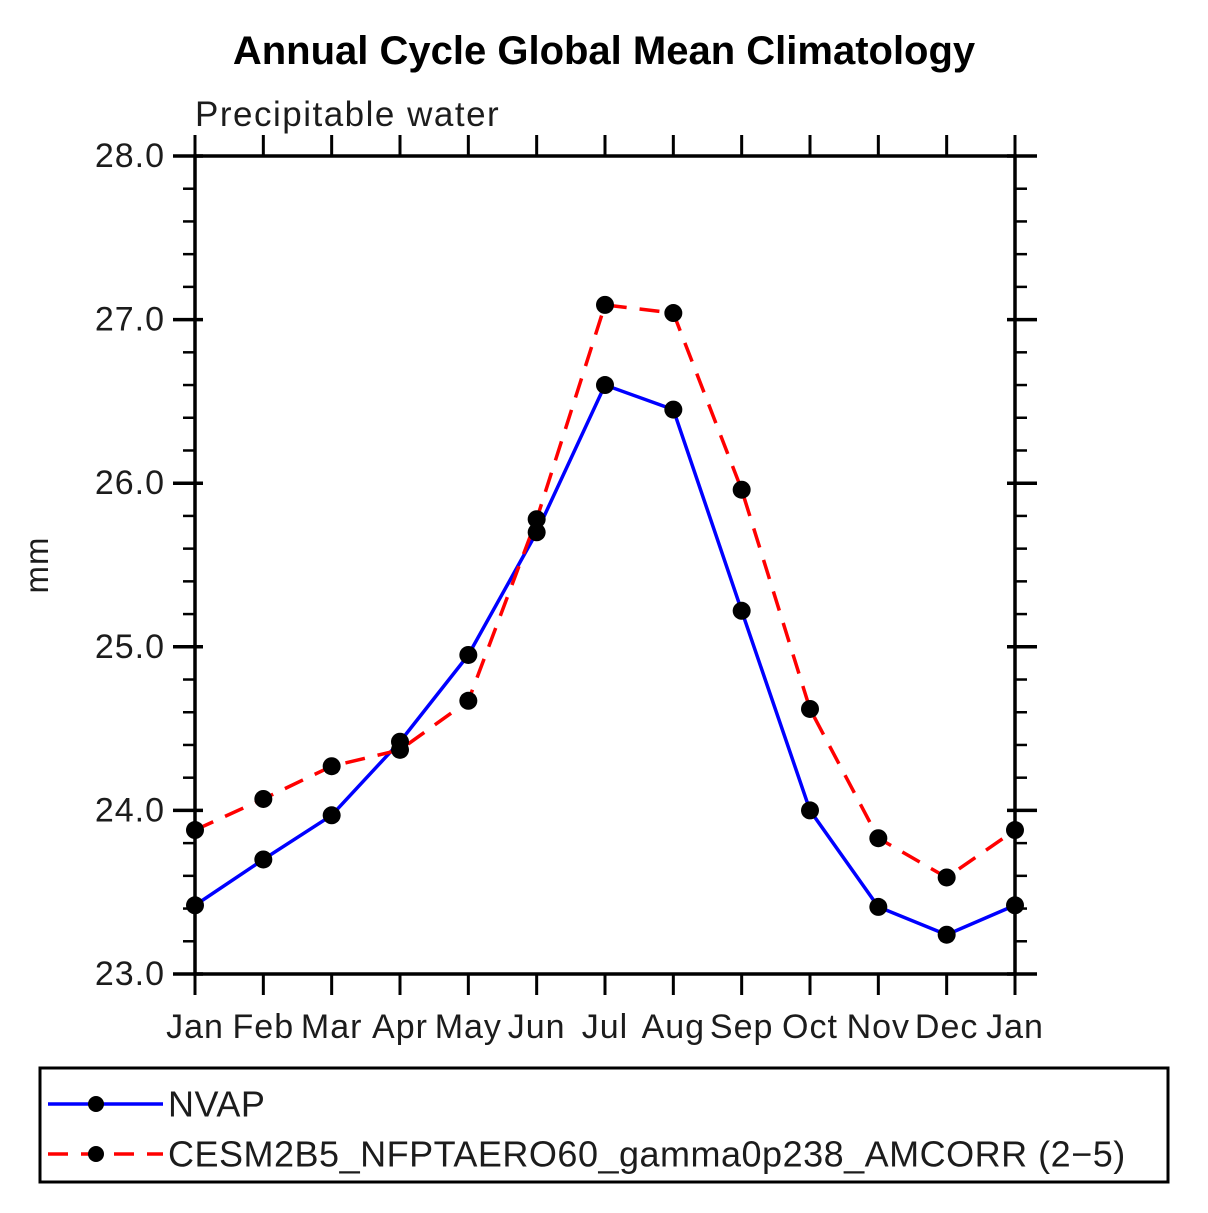  Describe the element at coordinates (216, 1104) in the screenshot. I see `legend-entry-label-nvap: NVAP` at that location.